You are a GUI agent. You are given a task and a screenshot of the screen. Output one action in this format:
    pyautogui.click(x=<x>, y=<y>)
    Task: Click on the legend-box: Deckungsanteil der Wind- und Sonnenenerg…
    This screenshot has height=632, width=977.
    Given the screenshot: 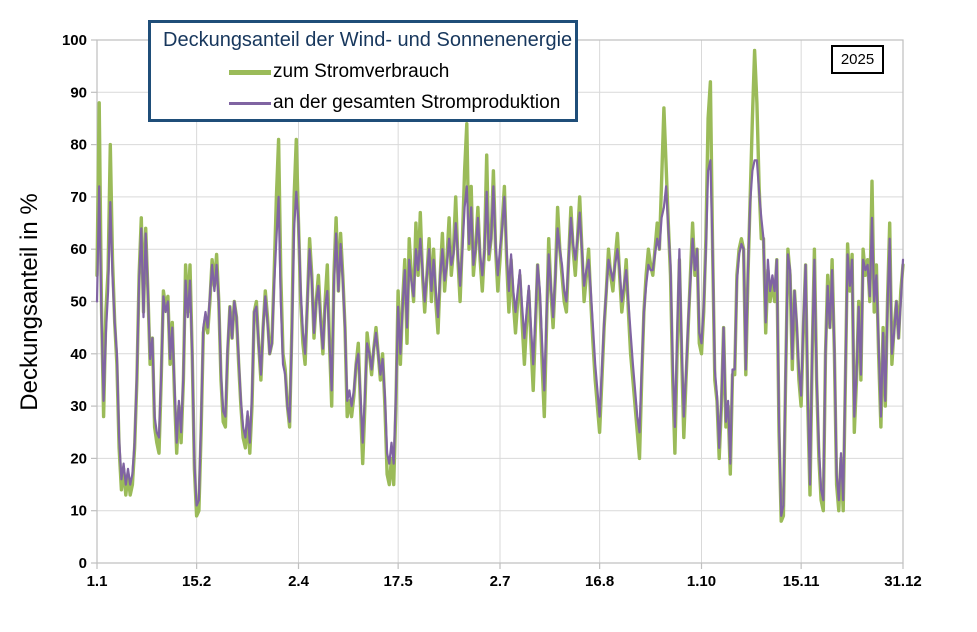 What is the action you would take?
    pyautogui.click(x=363, y=71)
    